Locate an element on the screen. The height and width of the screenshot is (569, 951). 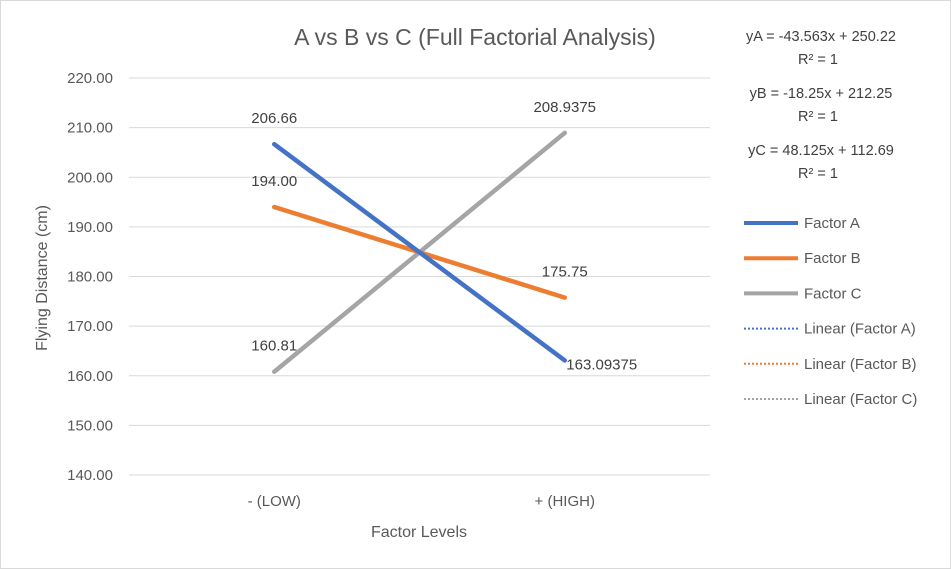
legend-label: Linear (Factor B) is located at coordinates (860, 364).